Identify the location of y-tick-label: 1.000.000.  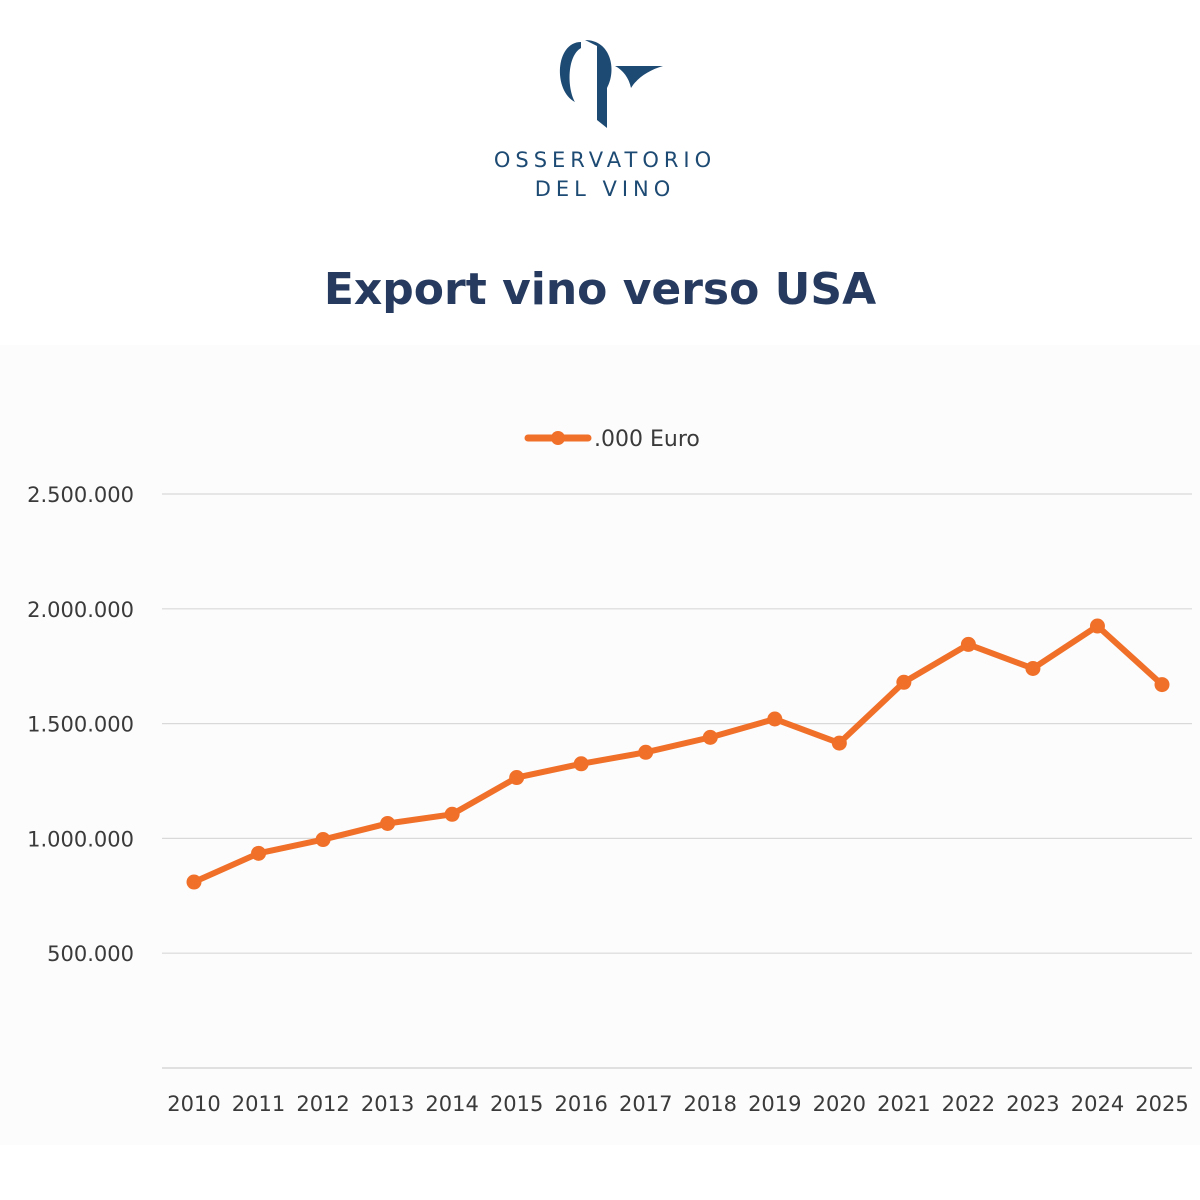
(80, 839).